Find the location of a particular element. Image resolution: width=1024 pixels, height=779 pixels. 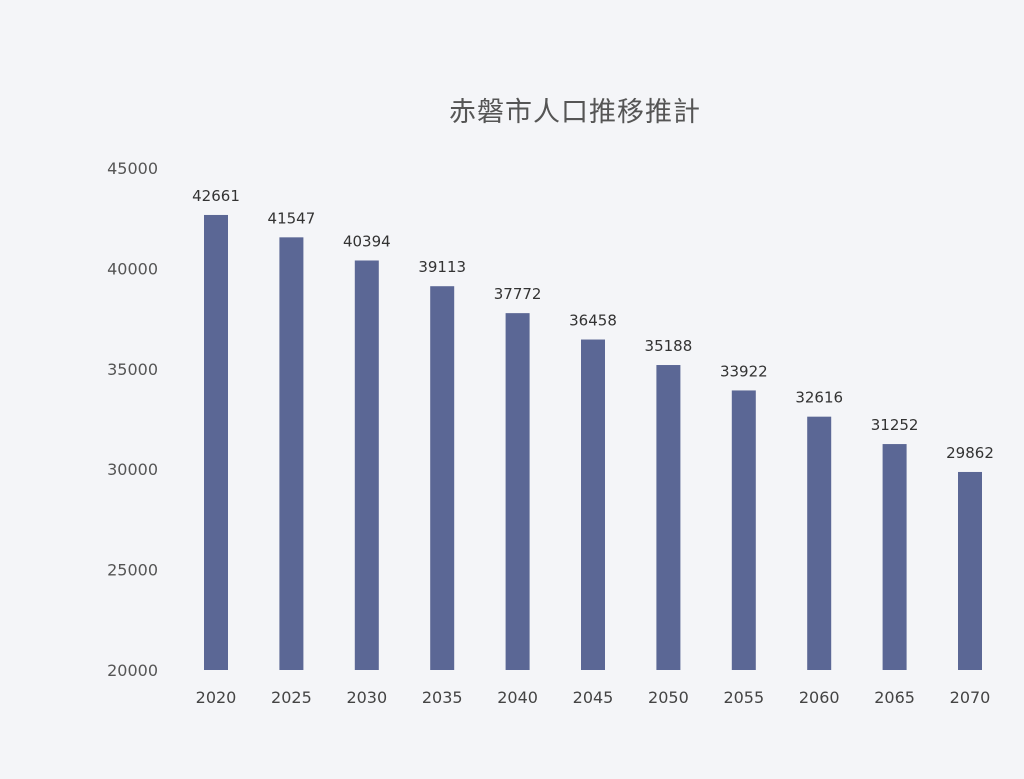

x-tick-label-2055: 2055 is located at coordinates (743, 697).